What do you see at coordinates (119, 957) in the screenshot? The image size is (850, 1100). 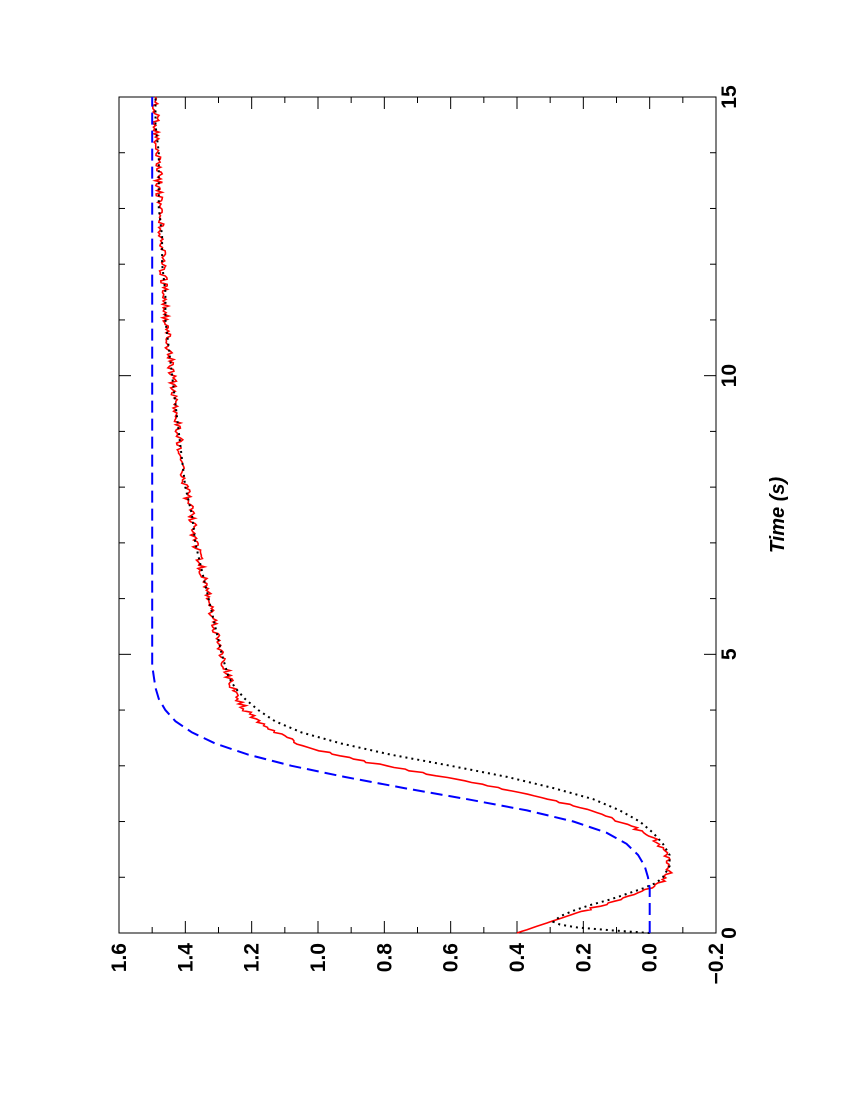 I see `y-tick-label: 1.6` at bounding box center [119, 957].